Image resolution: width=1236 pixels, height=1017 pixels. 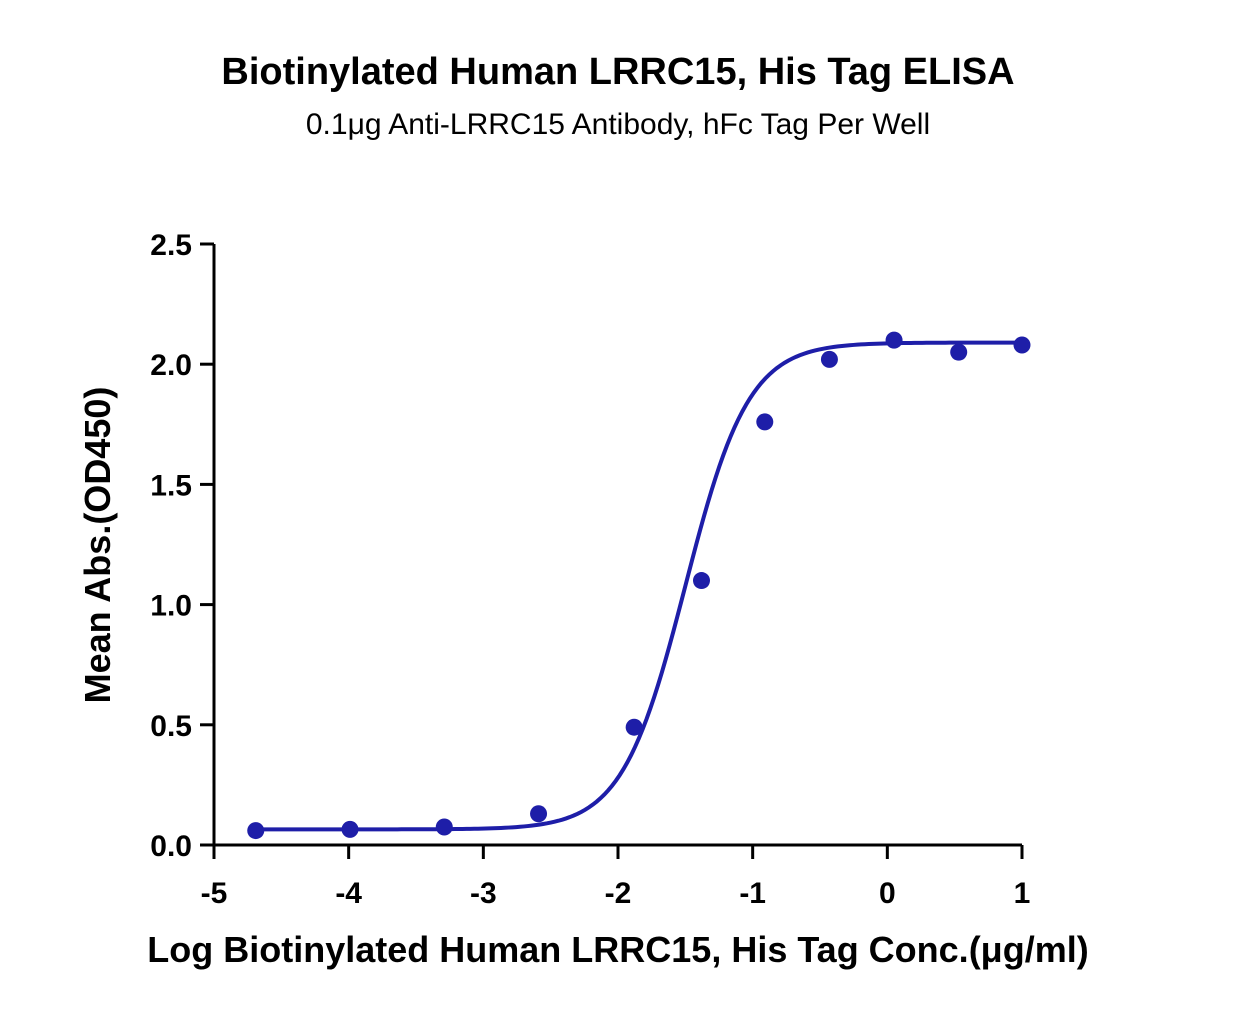 What do you see at coordinates (171, 606) in the screenshot?
I see `y-tick-label: 1.0` at bounding box center [171, 606].